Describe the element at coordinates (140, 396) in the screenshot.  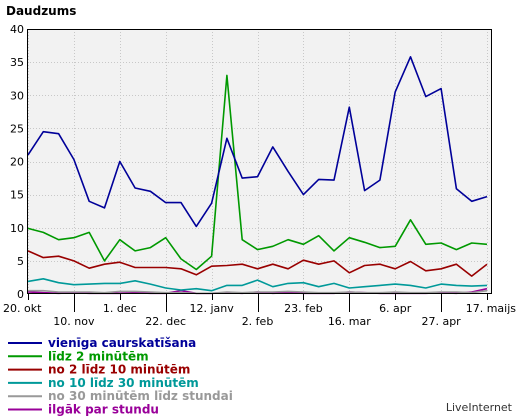
I see `legend-label: no 30 minūtēm līdz stundai` at that location.